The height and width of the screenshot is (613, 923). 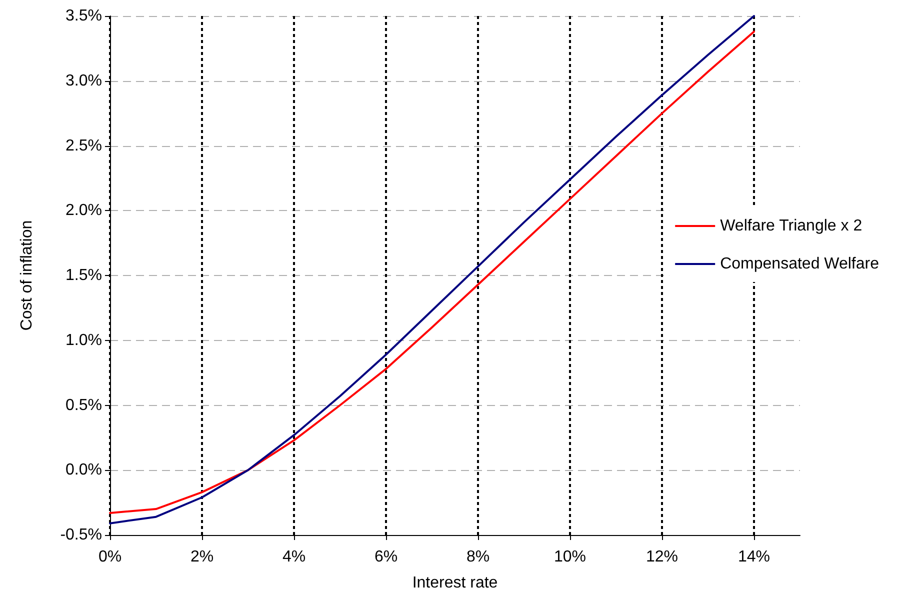 I want to click on y-tick-label: 1.0%, so click(x=84, y=340).